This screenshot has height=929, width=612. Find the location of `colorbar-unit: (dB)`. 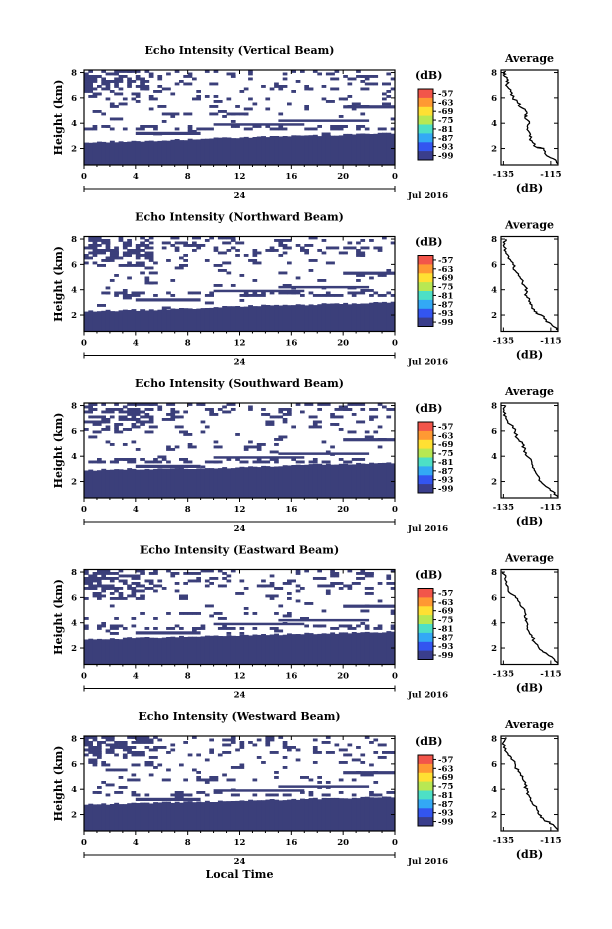

colorbar-unit: (dB) is located at coordinates (428, 575).